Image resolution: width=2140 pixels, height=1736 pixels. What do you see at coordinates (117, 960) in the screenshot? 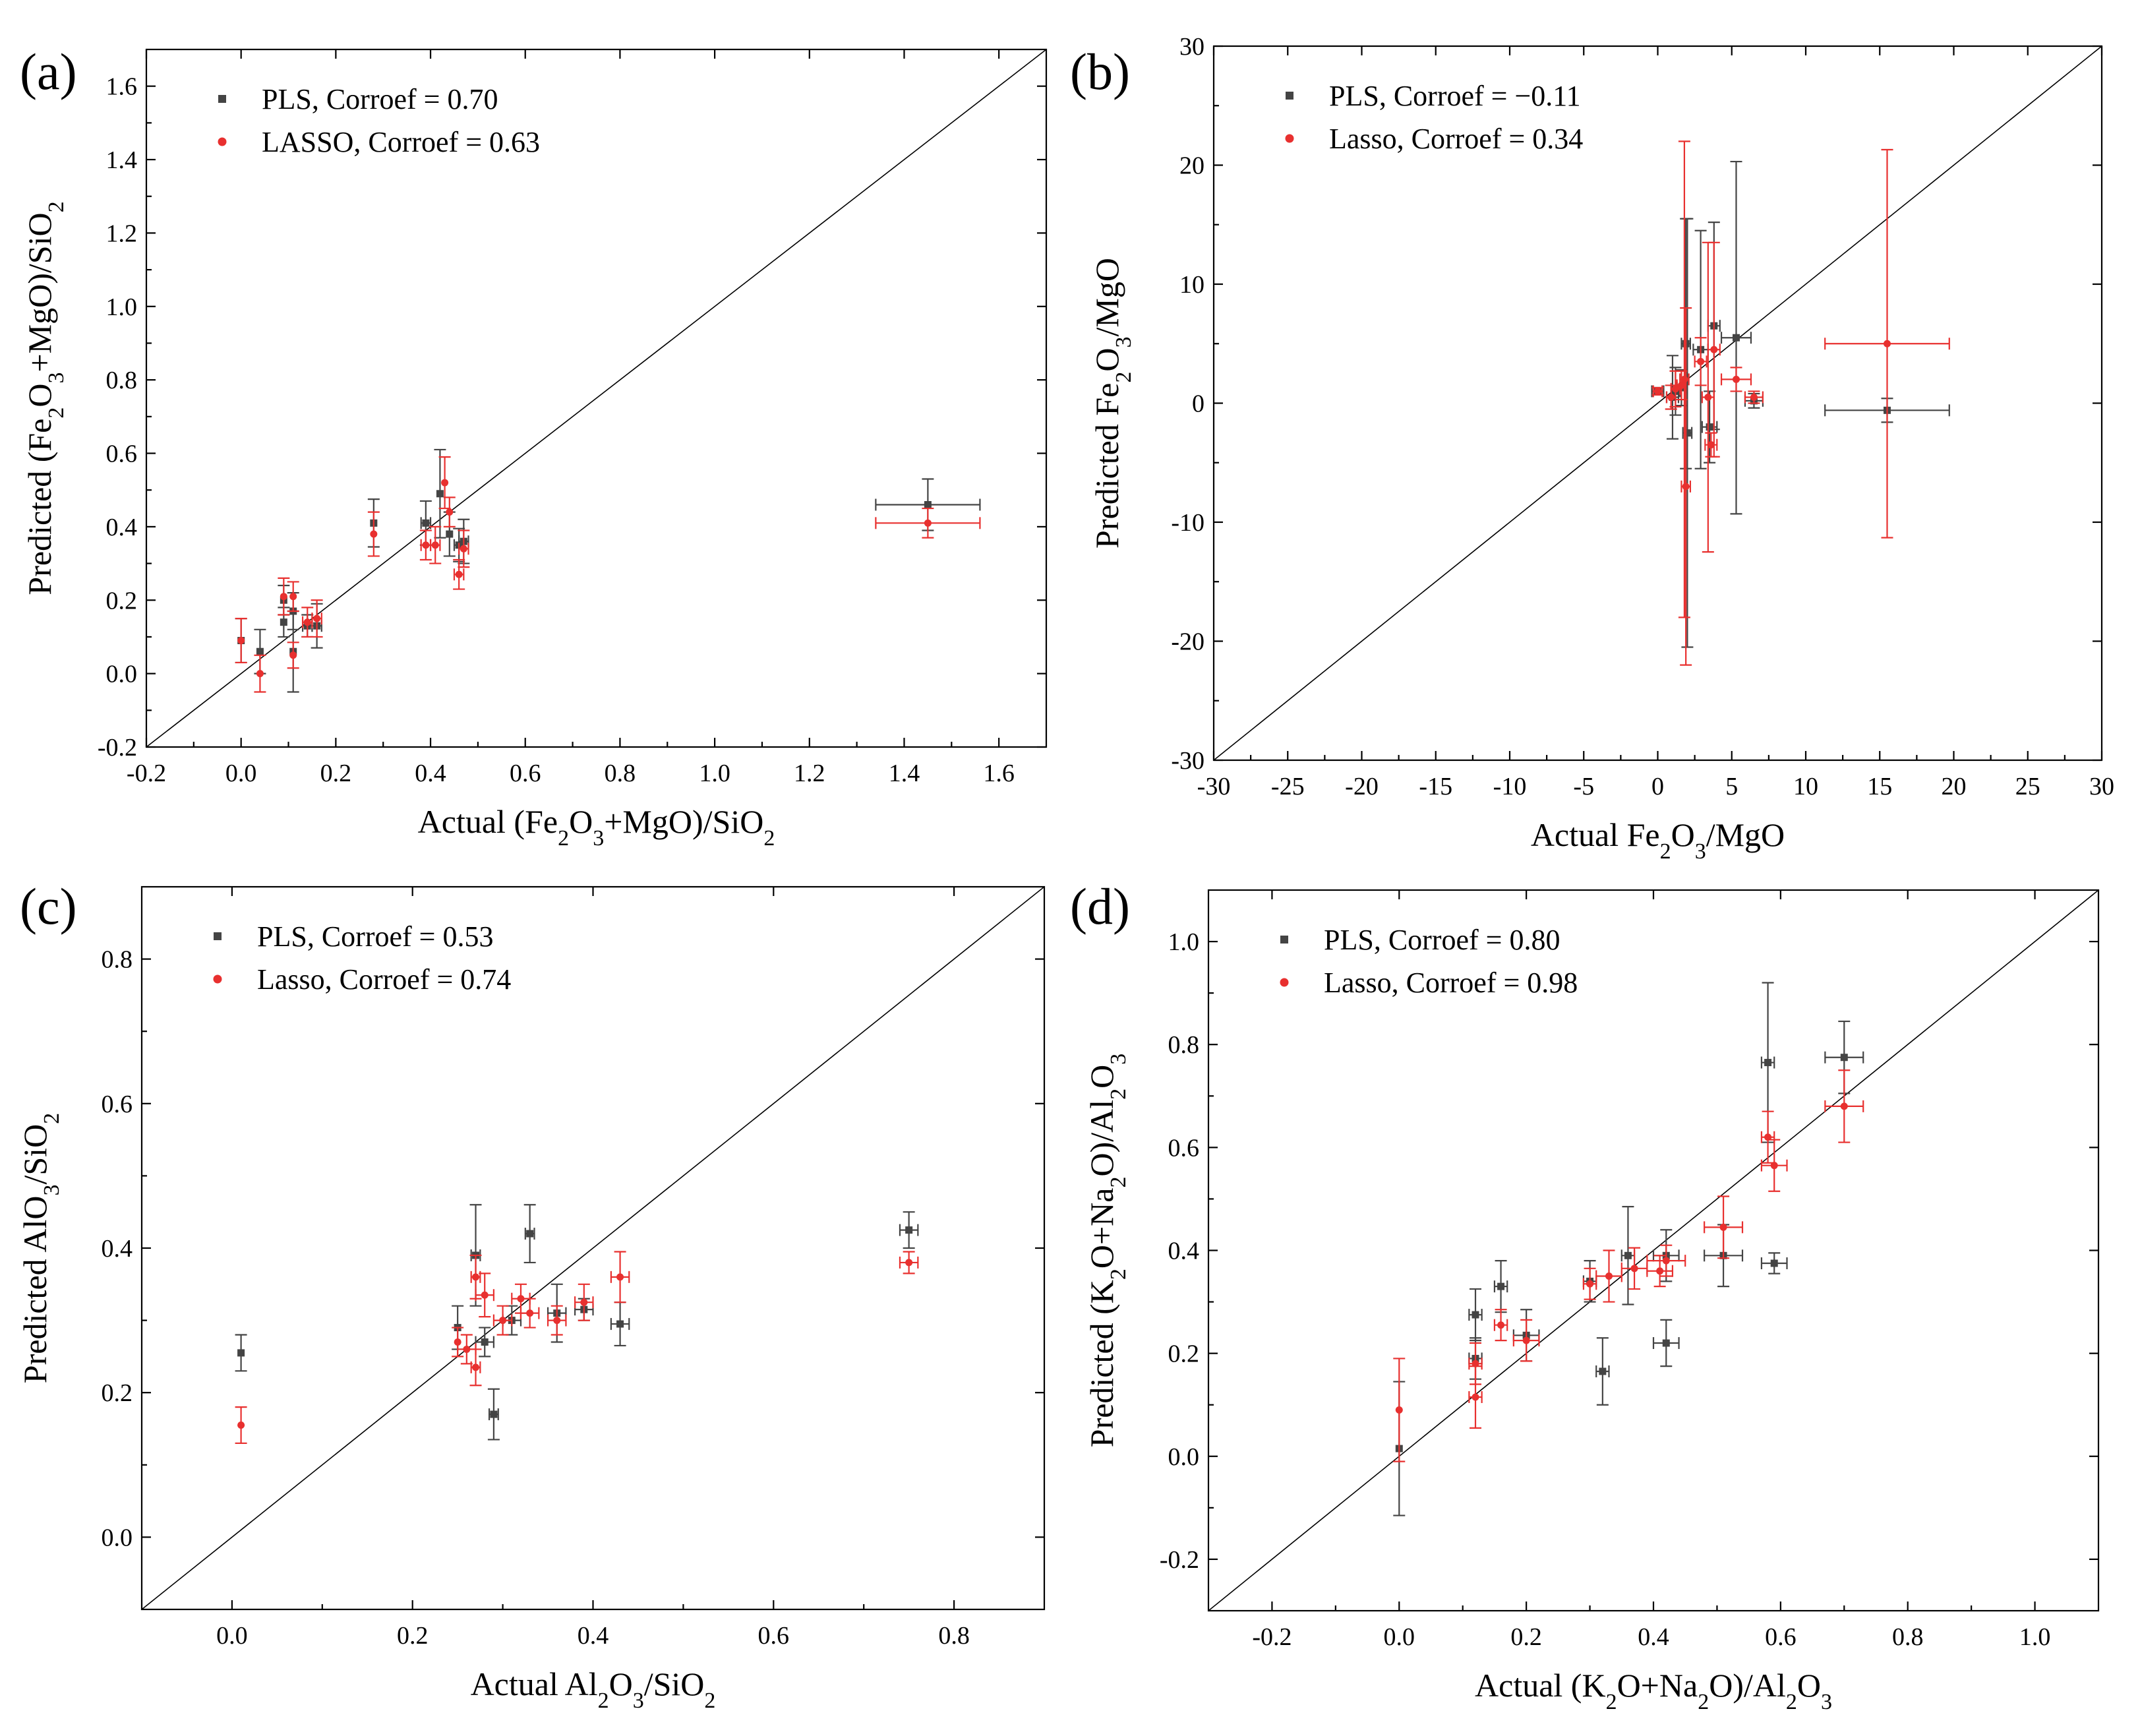
I see `y-tick-label: 0.8` at bounding box center [117, 960].